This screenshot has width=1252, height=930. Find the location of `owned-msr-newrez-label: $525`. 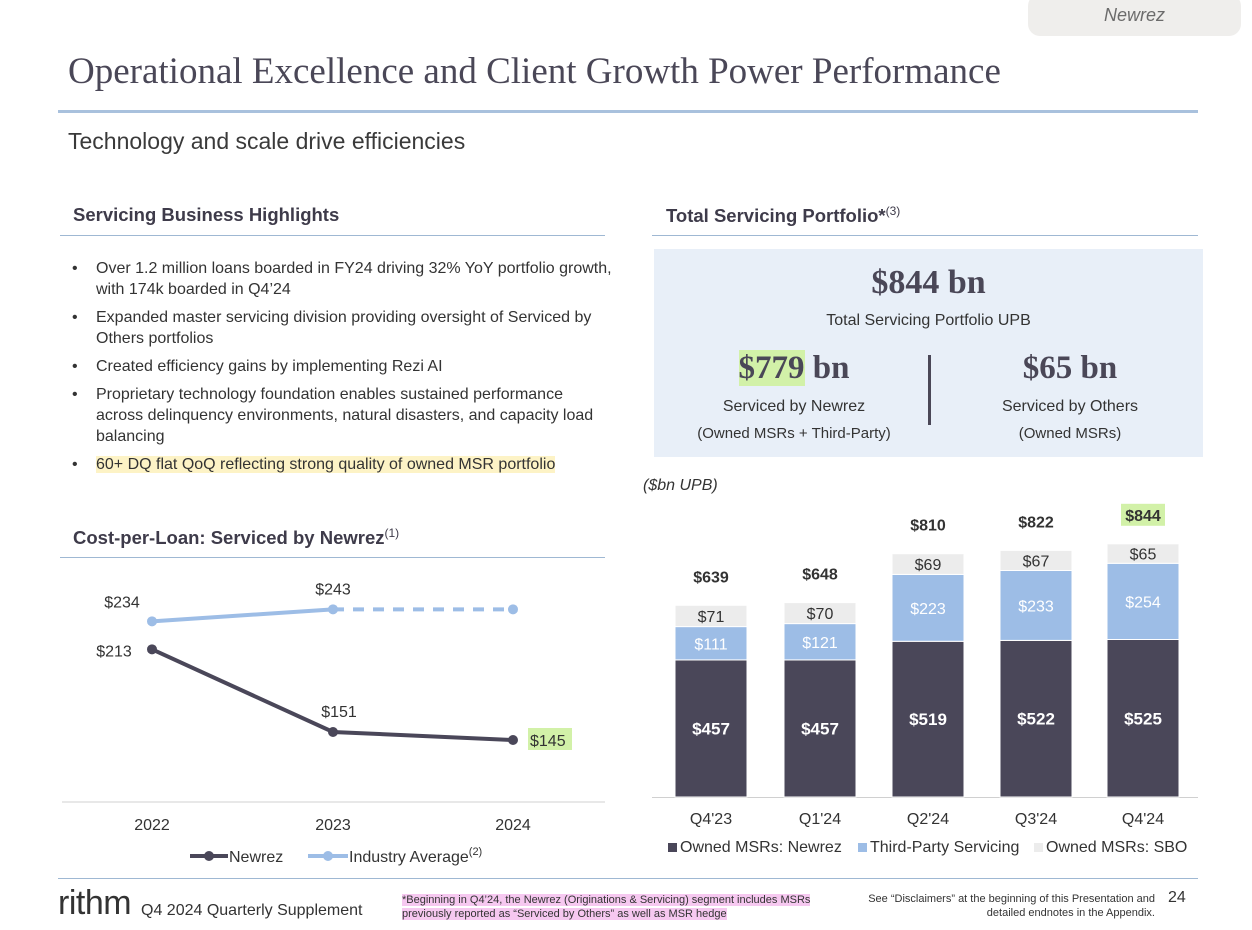

owned-msr-newrez-label: $525 is located at coordinates (1143, 718).